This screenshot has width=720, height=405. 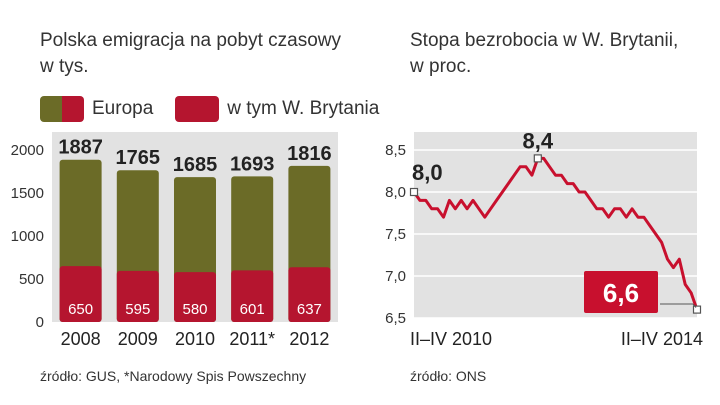 What do you see at coordinates (395, 234) in the screenshot?
I see `line-ytick-label: 7,5` at bounding box center [395, 234].